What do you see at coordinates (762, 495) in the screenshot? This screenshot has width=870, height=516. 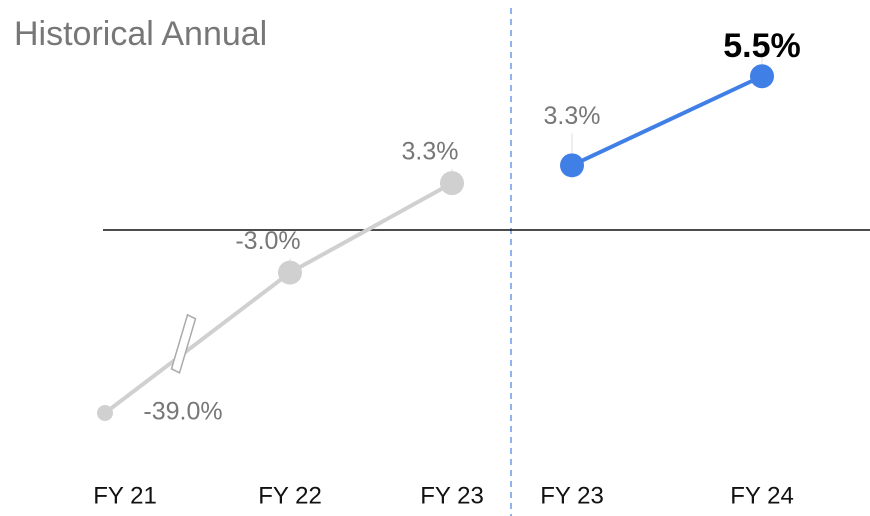 I see `x-tick-label: FY 24` at bounding box center [762, 495].